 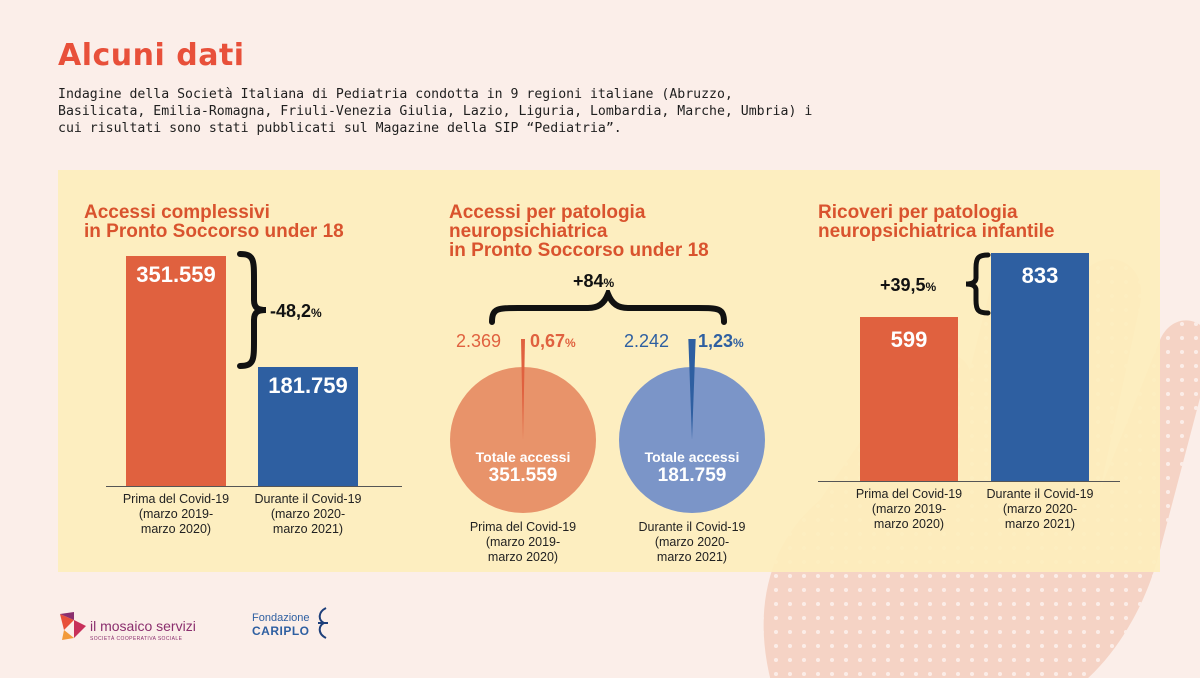 I want to click on pie-1: Totale accessi 351.559, so click(x=523, y=440).